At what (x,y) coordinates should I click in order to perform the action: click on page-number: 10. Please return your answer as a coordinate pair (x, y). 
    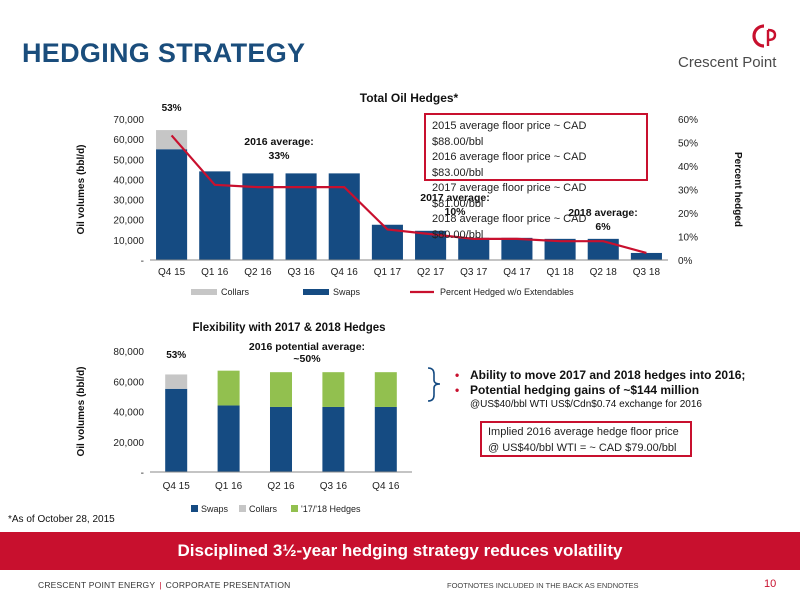
    Looking at the image, I should click on (770, 584).